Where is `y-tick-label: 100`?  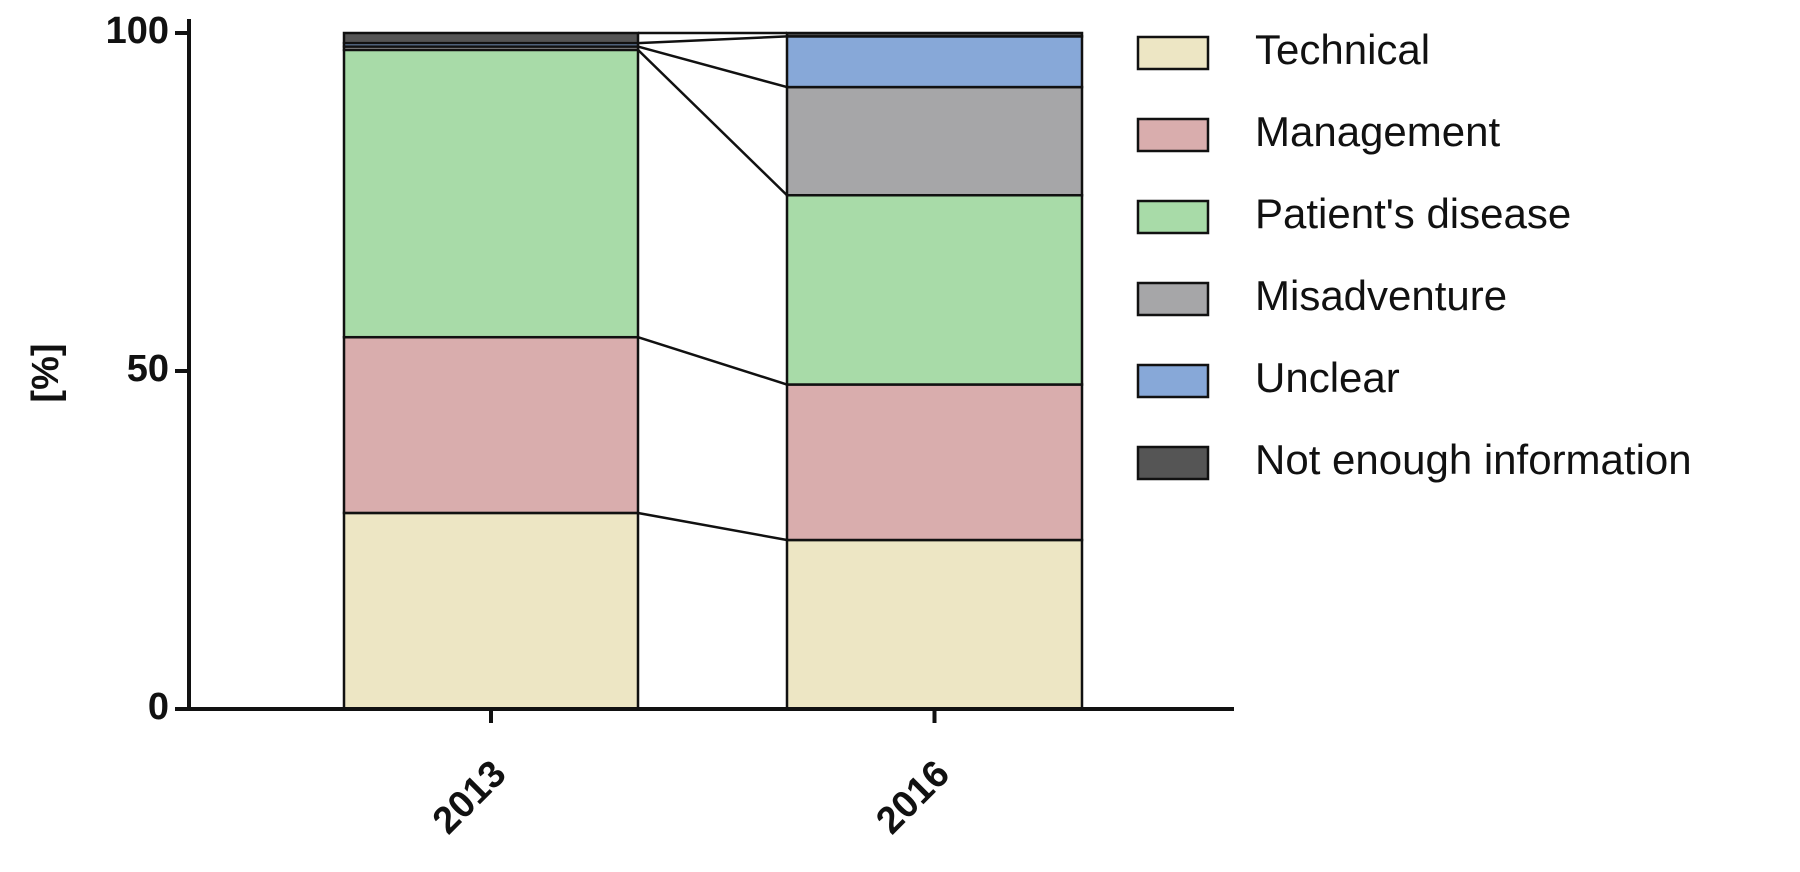 y-tick-label: 100 is located at coordinates (137, 31).